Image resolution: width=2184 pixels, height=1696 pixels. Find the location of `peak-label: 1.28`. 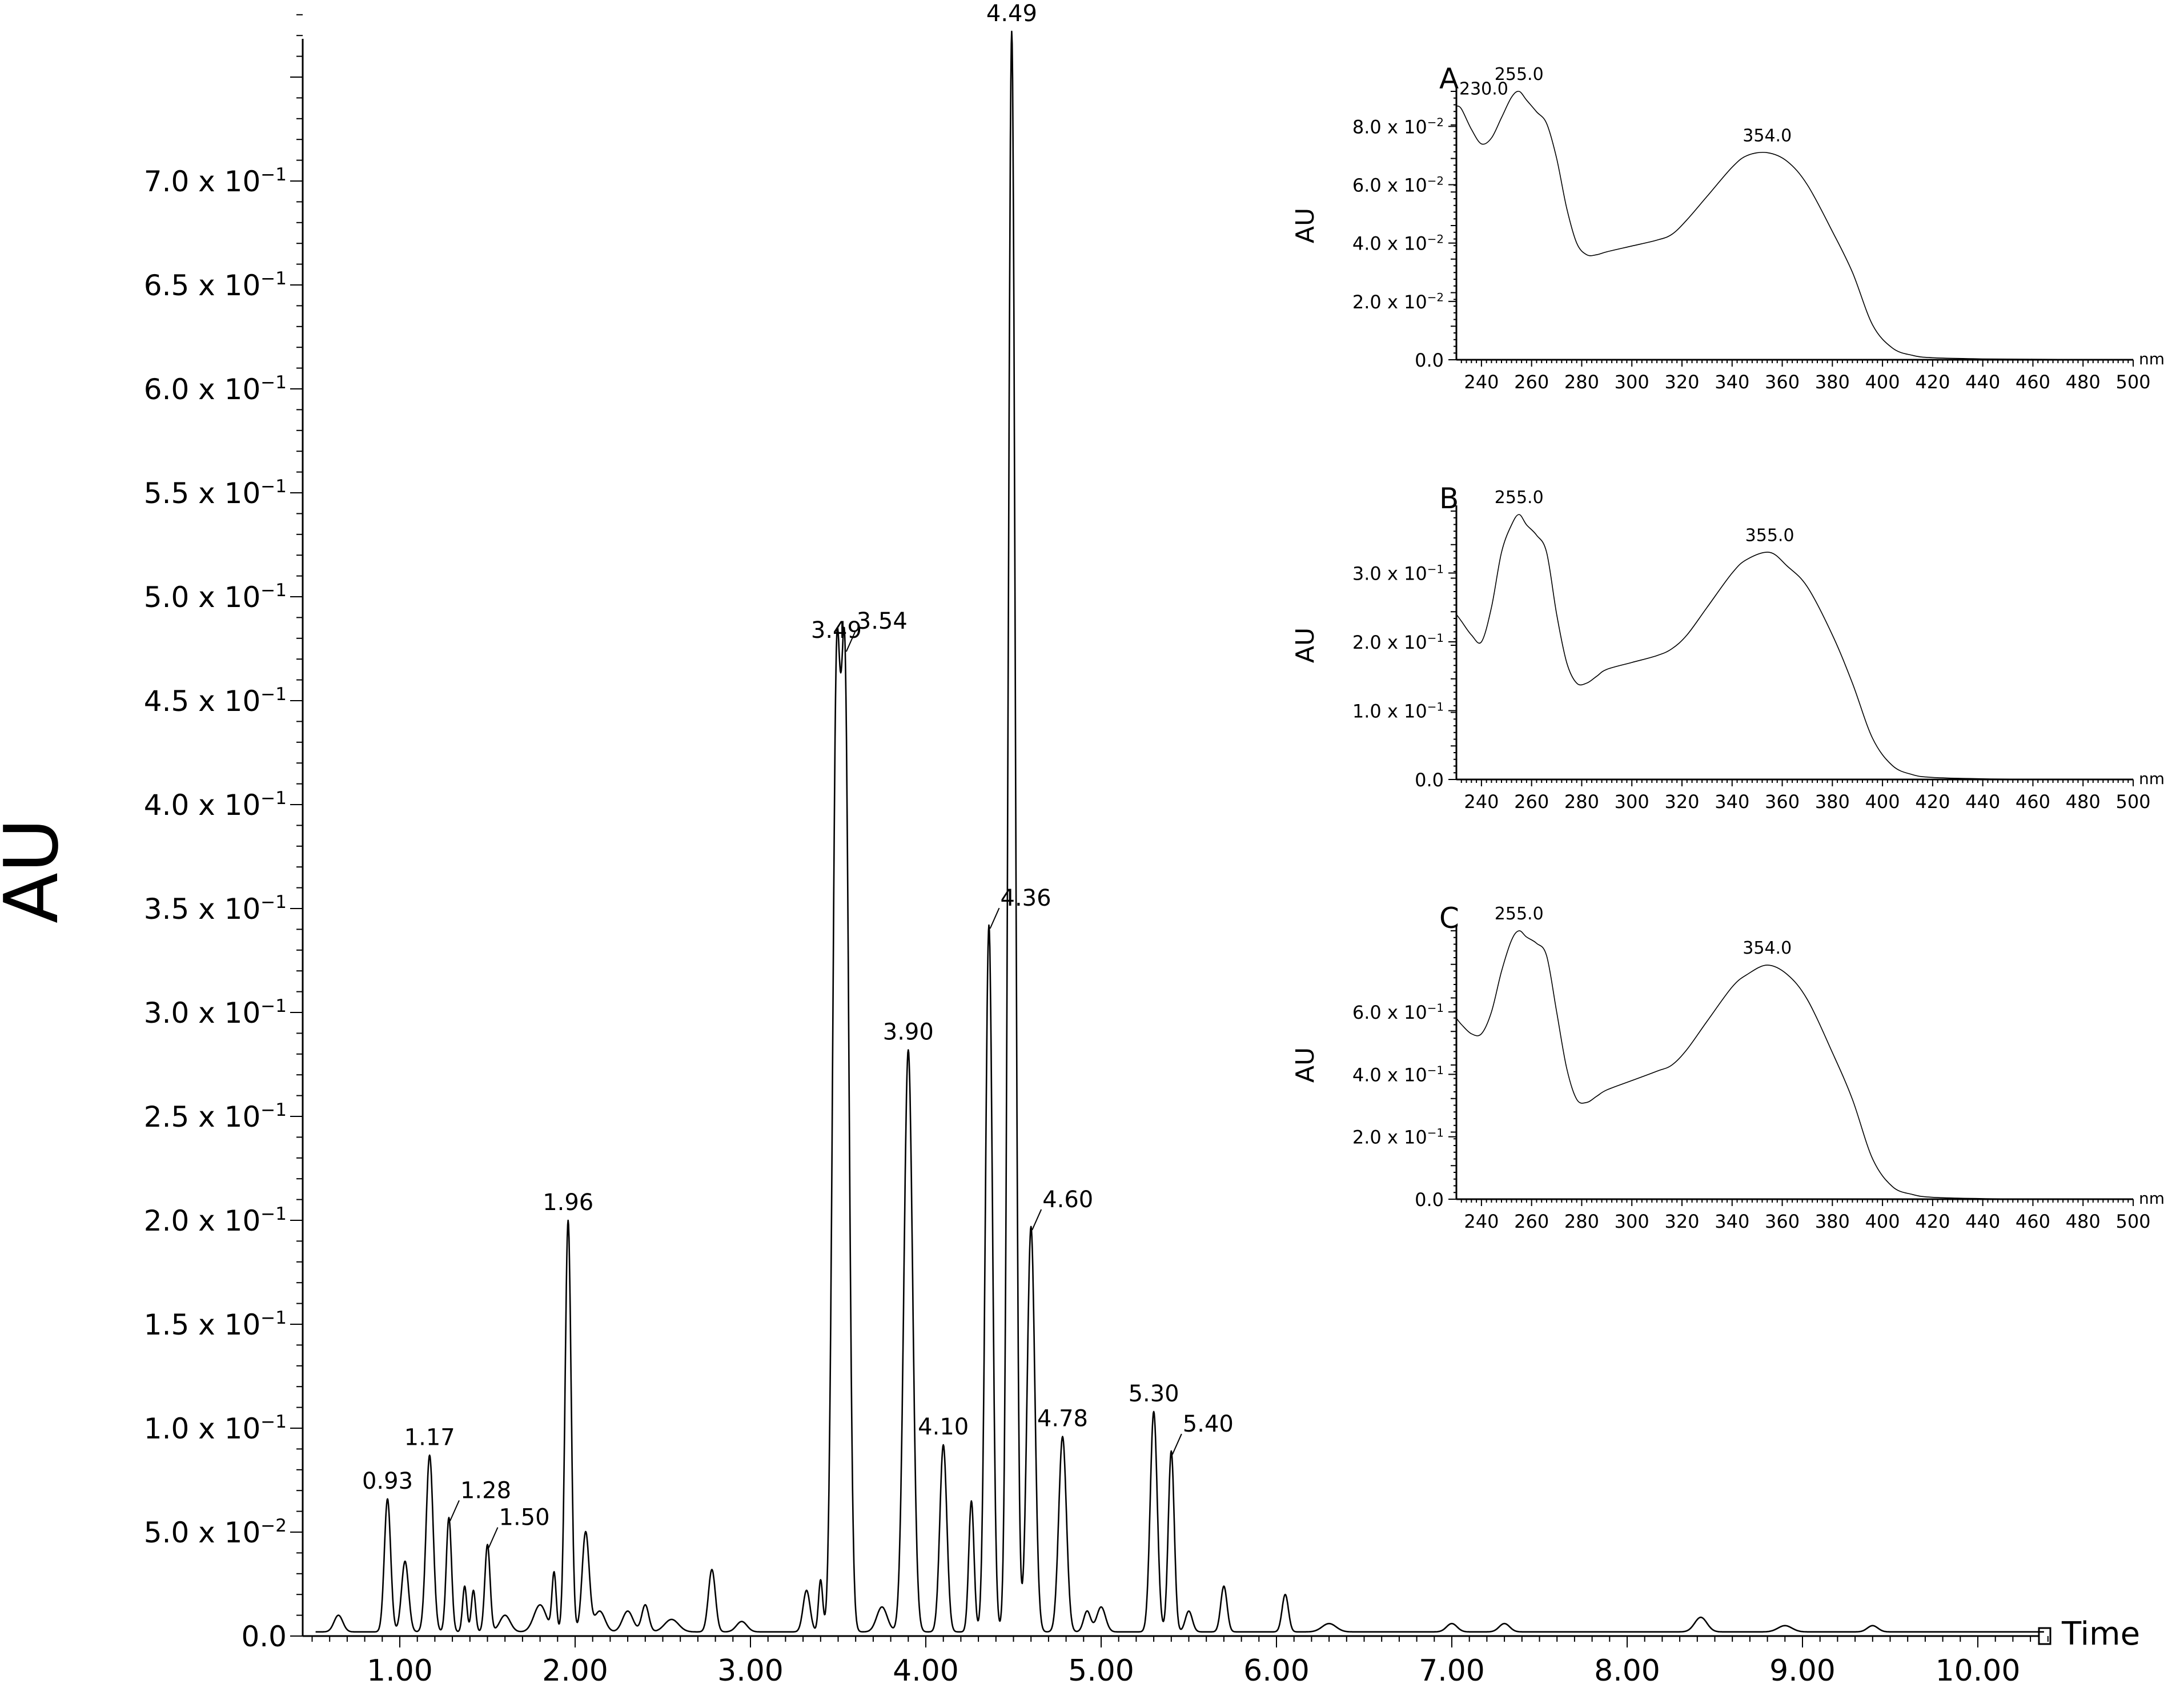

peak-label: 1.28 is located at coordinates (485, 1491).